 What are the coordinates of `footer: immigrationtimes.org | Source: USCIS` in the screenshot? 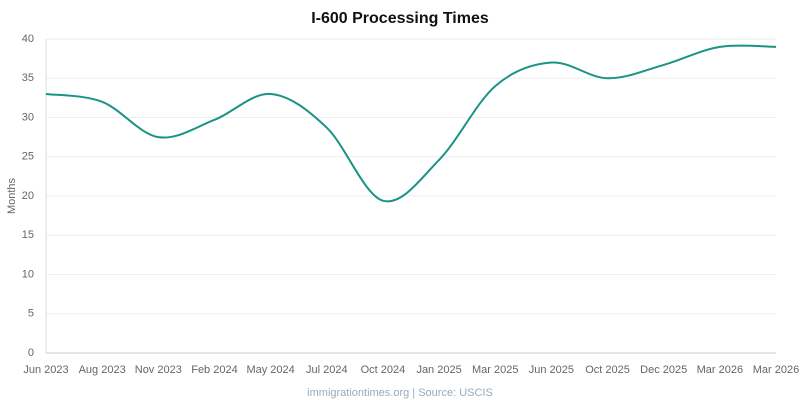 It's located at (400, 393).